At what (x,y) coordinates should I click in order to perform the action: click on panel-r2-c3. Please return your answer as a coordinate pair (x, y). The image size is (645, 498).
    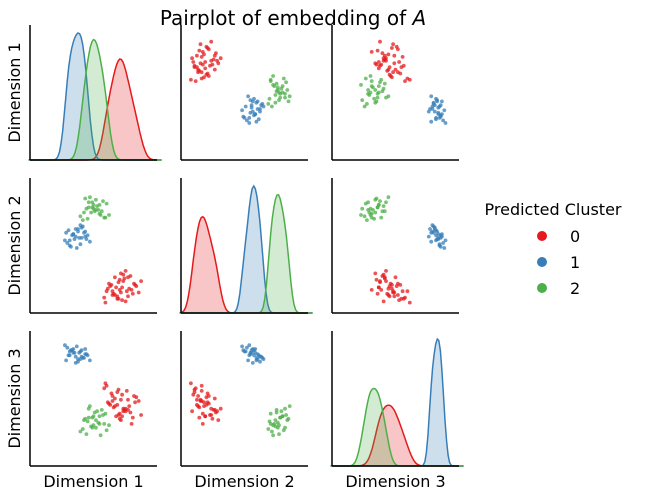
    Looking at the image, I should click on (395, 246).